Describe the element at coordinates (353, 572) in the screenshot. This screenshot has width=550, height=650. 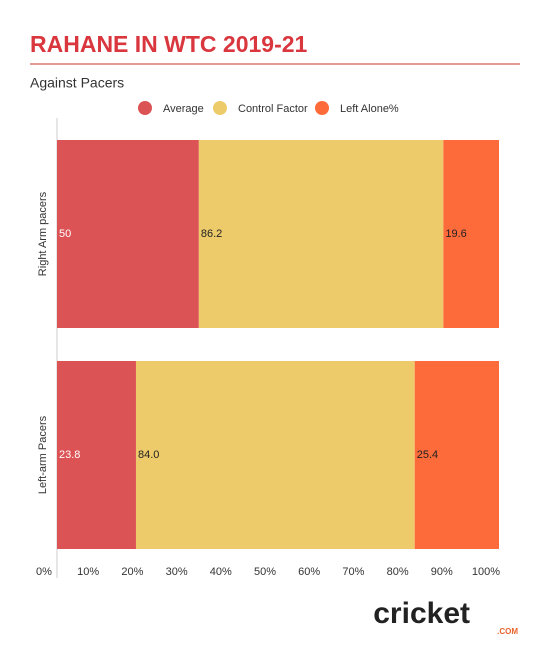
I see `x-tick-label: 70%` at that location.